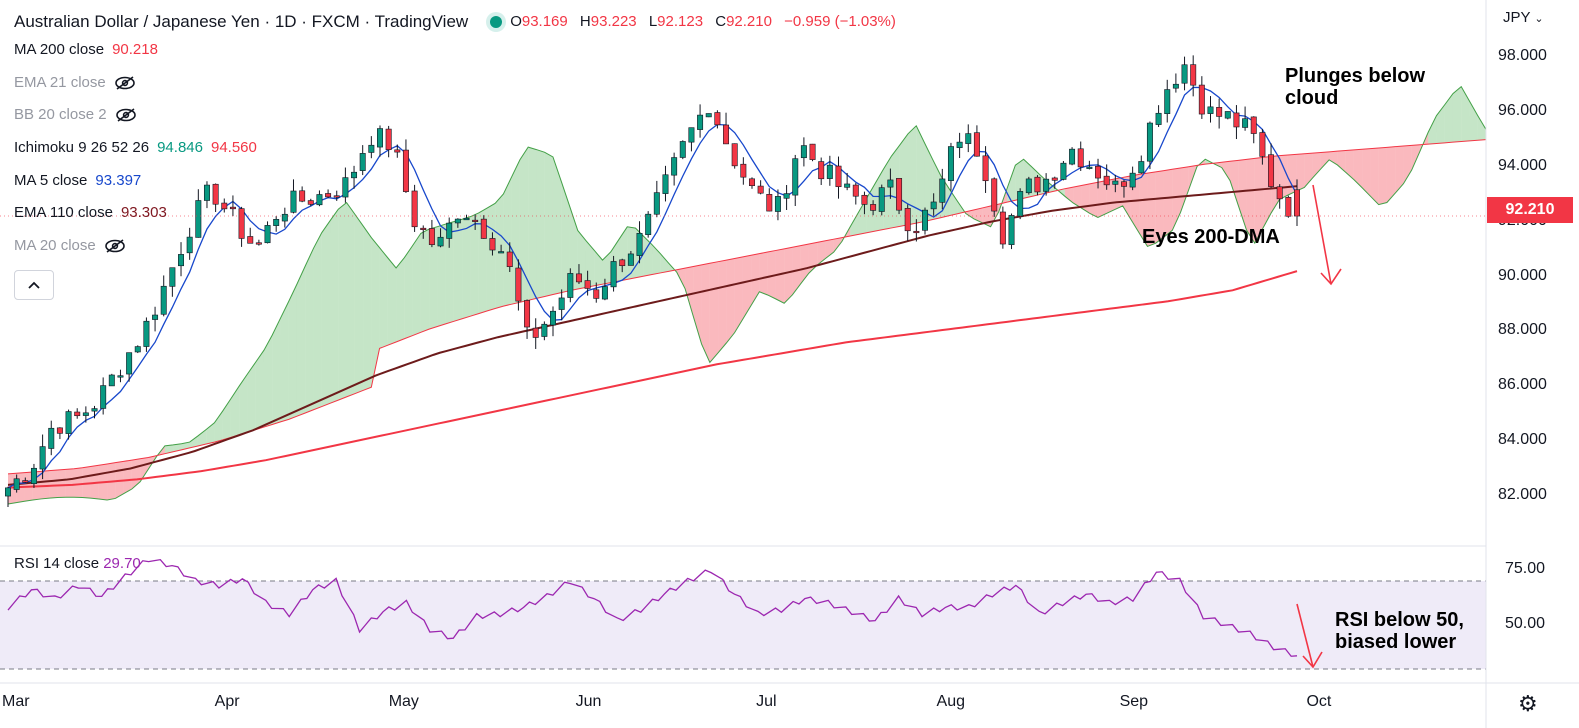 This screenshot has height=728, width=1579. I want to click on chevron-down-icon: ⌄, so click(1539, 19).